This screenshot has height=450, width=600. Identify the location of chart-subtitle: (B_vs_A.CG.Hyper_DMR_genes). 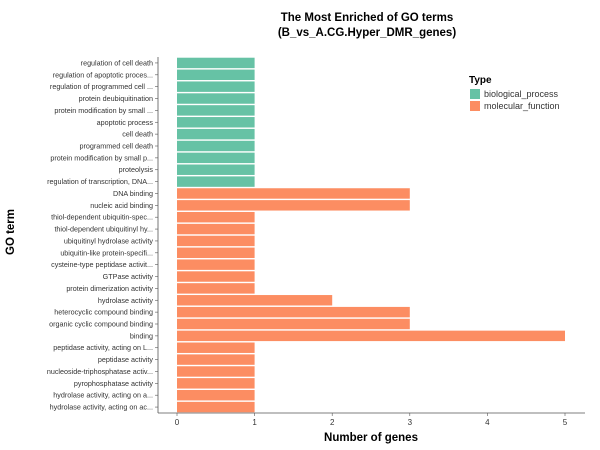
(367, 33).